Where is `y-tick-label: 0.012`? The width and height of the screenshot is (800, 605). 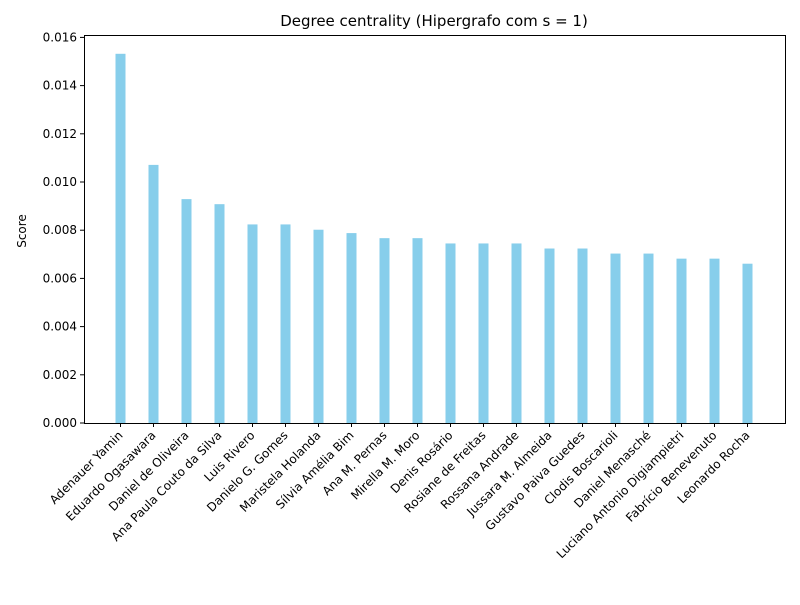
y-tick-label: 0.012 is located at coordinates (60, 134).